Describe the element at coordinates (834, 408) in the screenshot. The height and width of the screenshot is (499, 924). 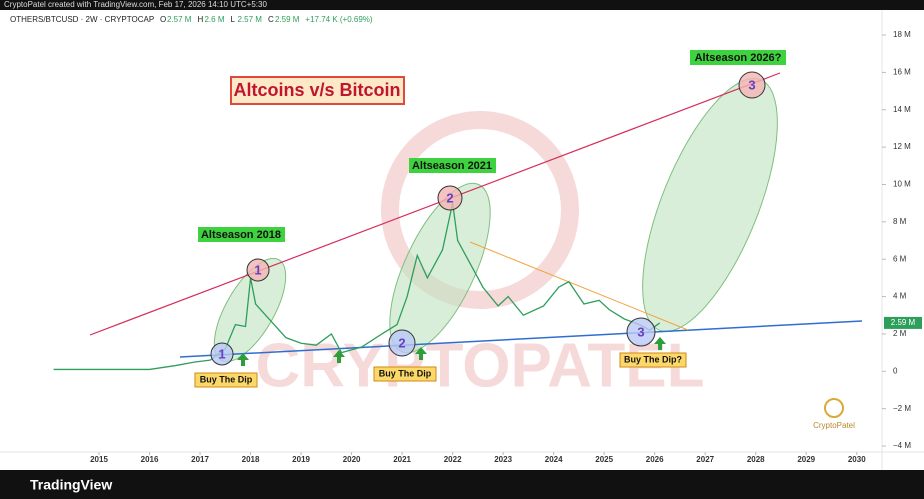
I see `logo-icon` at that location.